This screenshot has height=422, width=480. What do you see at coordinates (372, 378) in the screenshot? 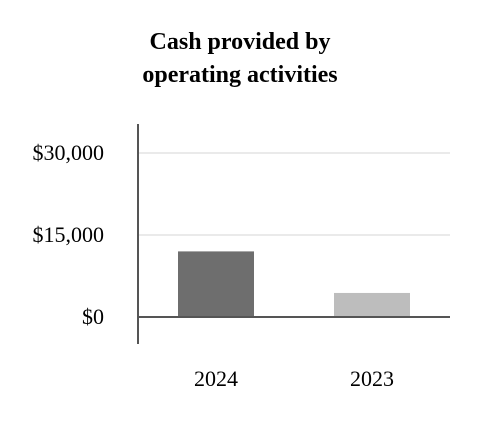
I see `x-tick-label: 2023` at bounding box center [372, 378].